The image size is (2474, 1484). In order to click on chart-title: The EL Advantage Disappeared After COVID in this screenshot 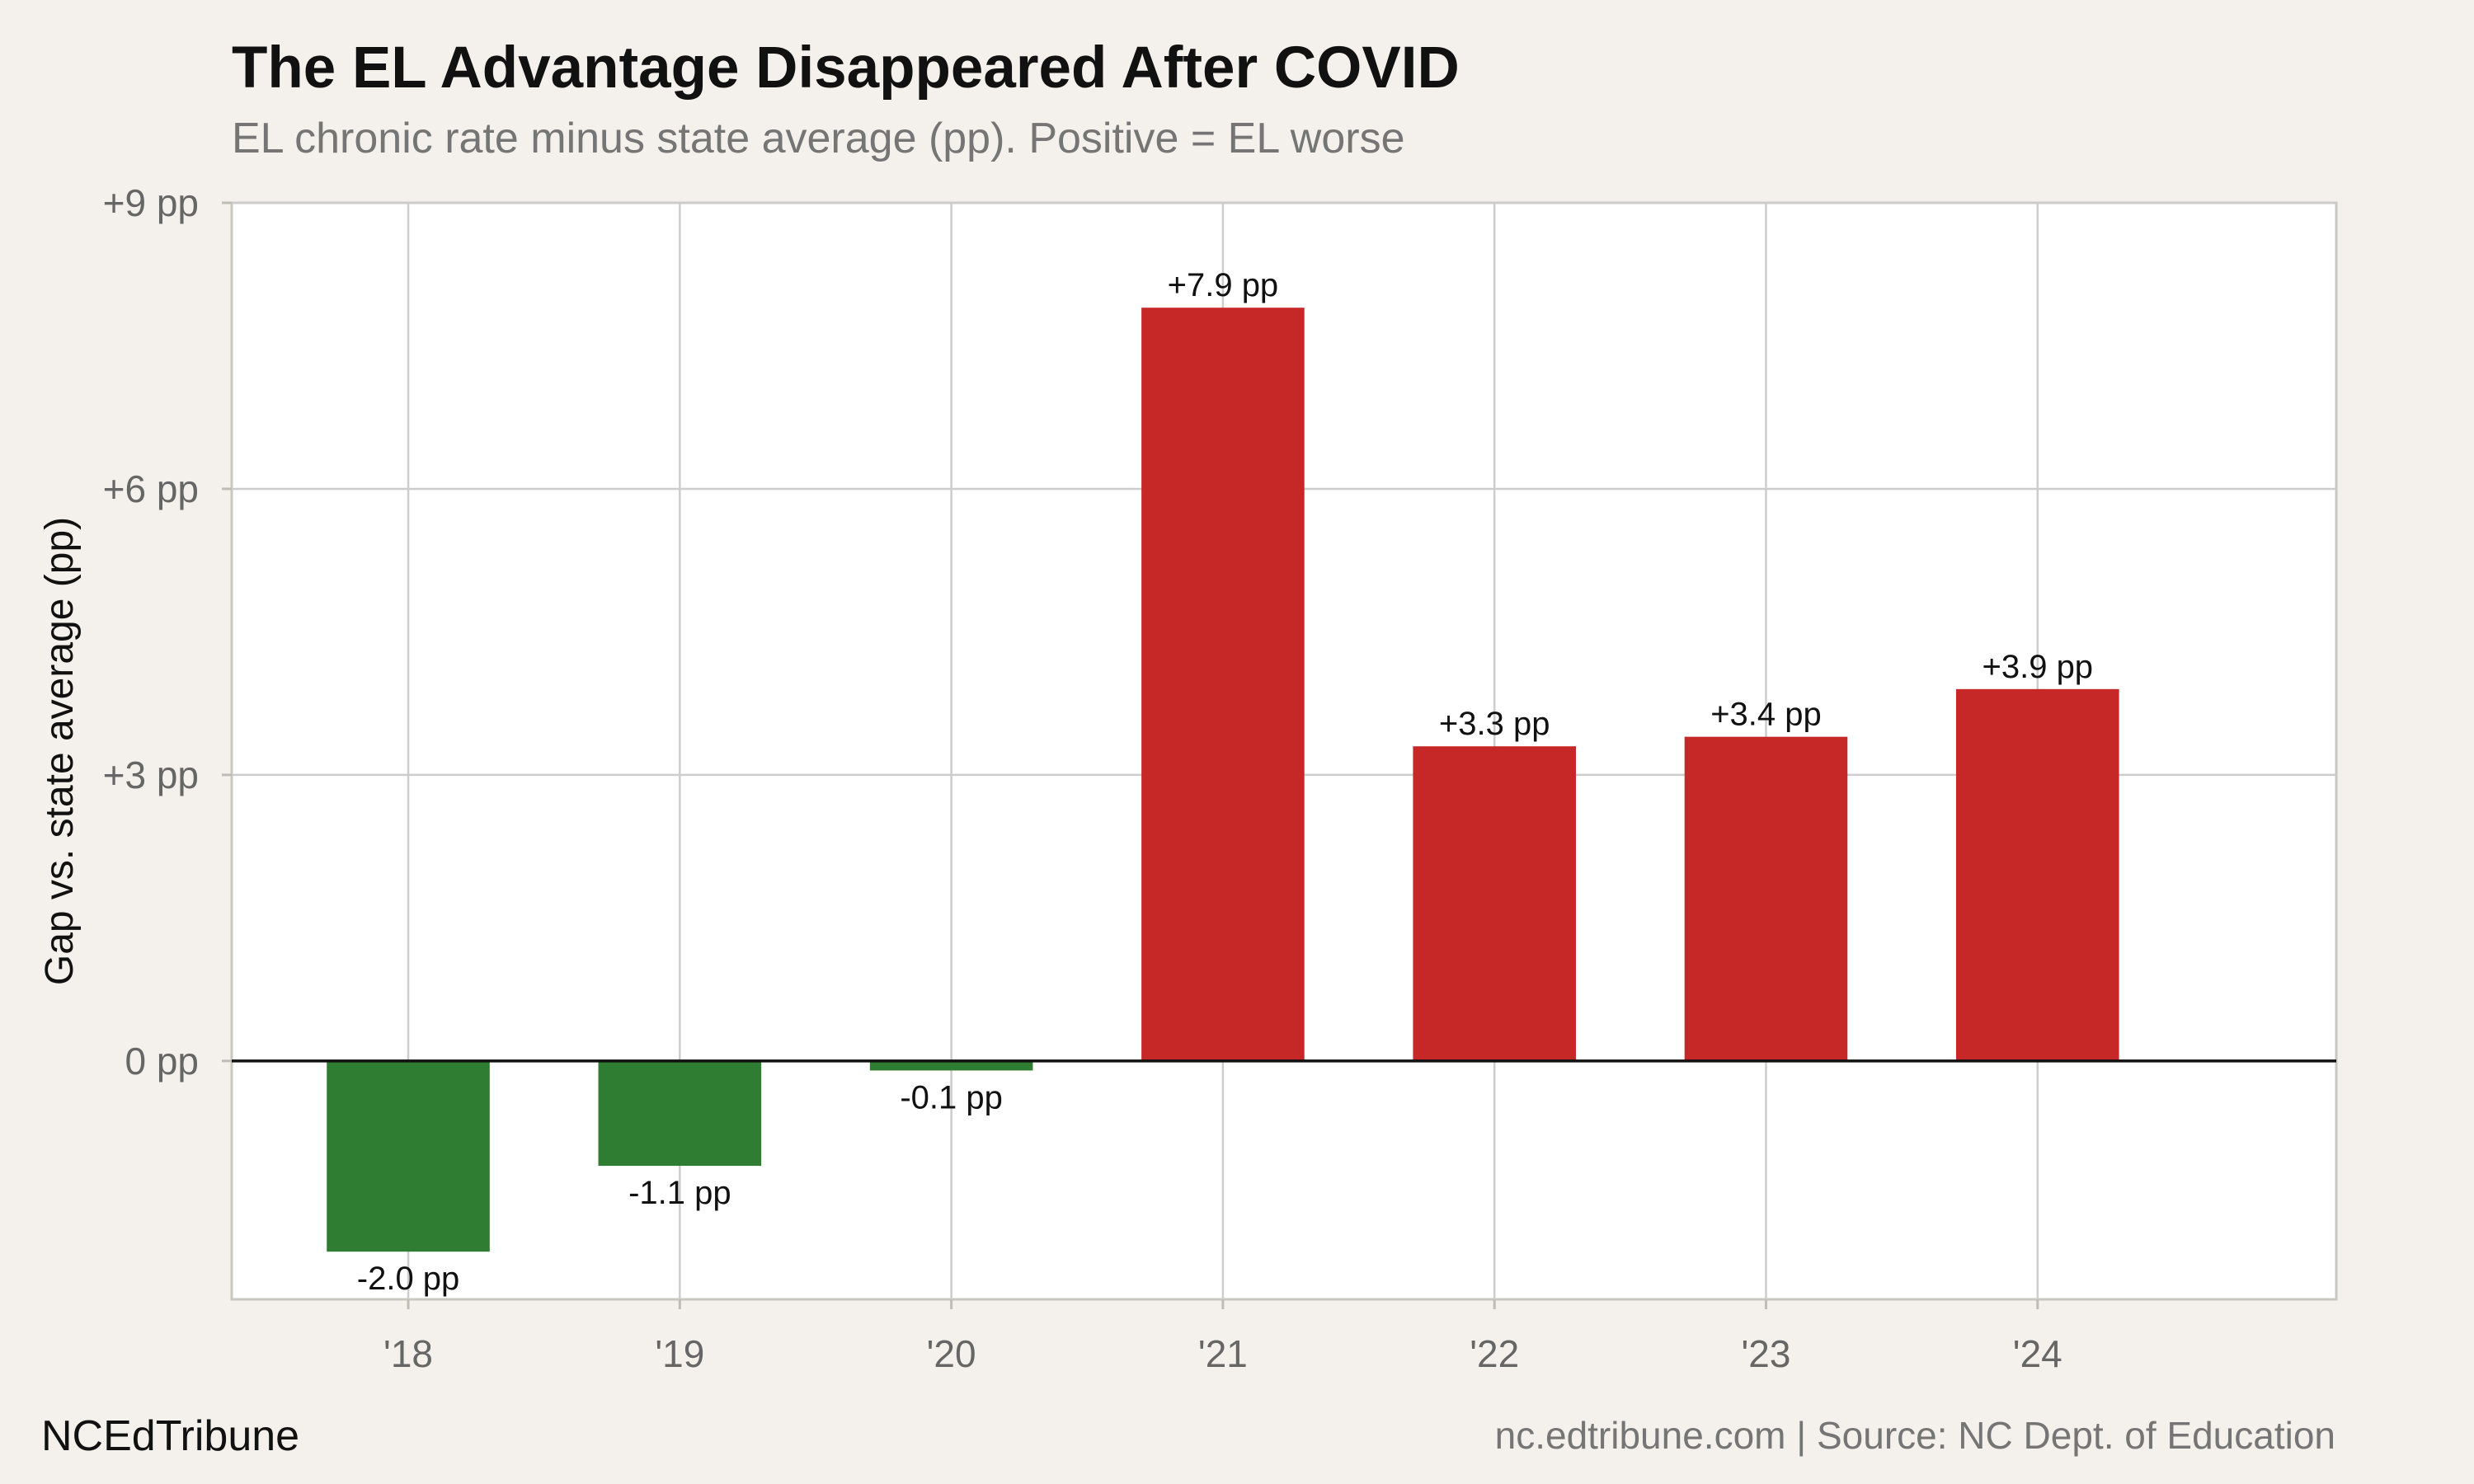, I will do `click(846, 68)`.